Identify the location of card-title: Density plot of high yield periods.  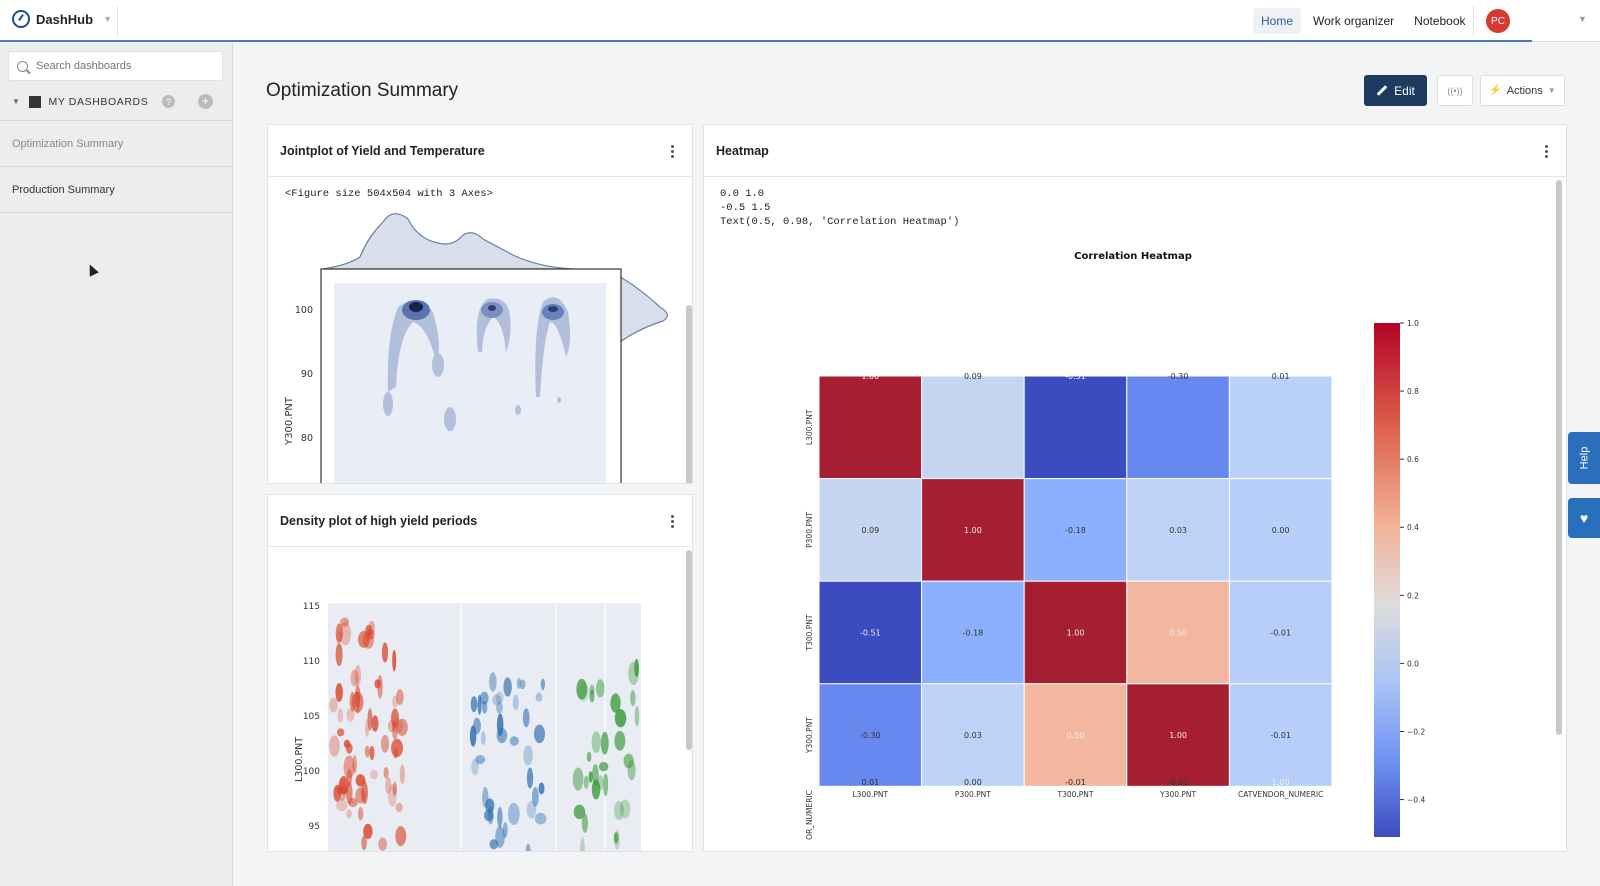
(379, 520).